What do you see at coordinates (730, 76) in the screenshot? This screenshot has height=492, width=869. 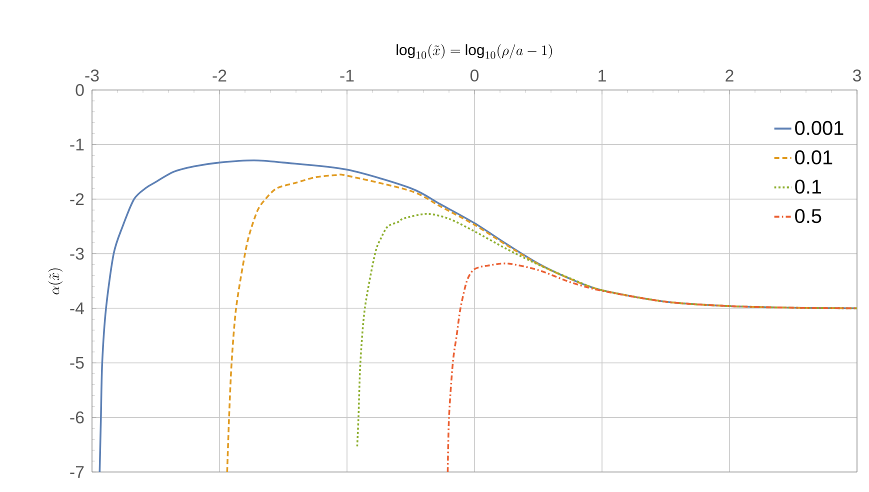 I see `x-tick-label: 2` at bounding box center [730, 76].